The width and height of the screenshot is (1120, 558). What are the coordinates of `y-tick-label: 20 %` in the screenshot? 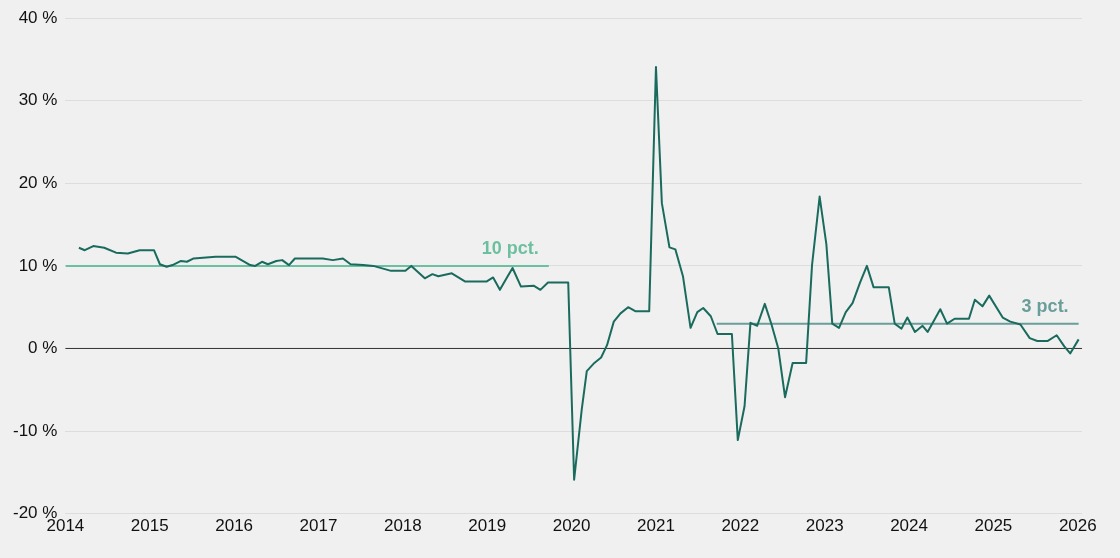 It's located at (38, 183).